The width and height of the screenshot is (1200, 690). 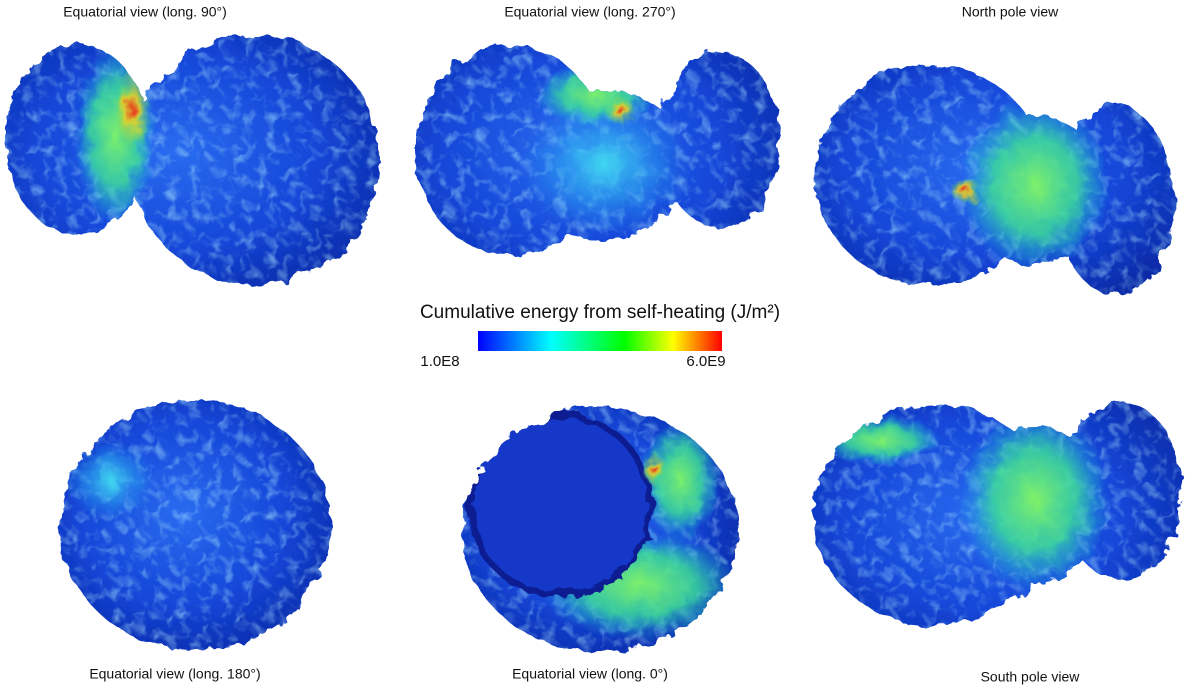 I want to click on colorbar-max-label: 6.0E9, so click(x=705, y=361).